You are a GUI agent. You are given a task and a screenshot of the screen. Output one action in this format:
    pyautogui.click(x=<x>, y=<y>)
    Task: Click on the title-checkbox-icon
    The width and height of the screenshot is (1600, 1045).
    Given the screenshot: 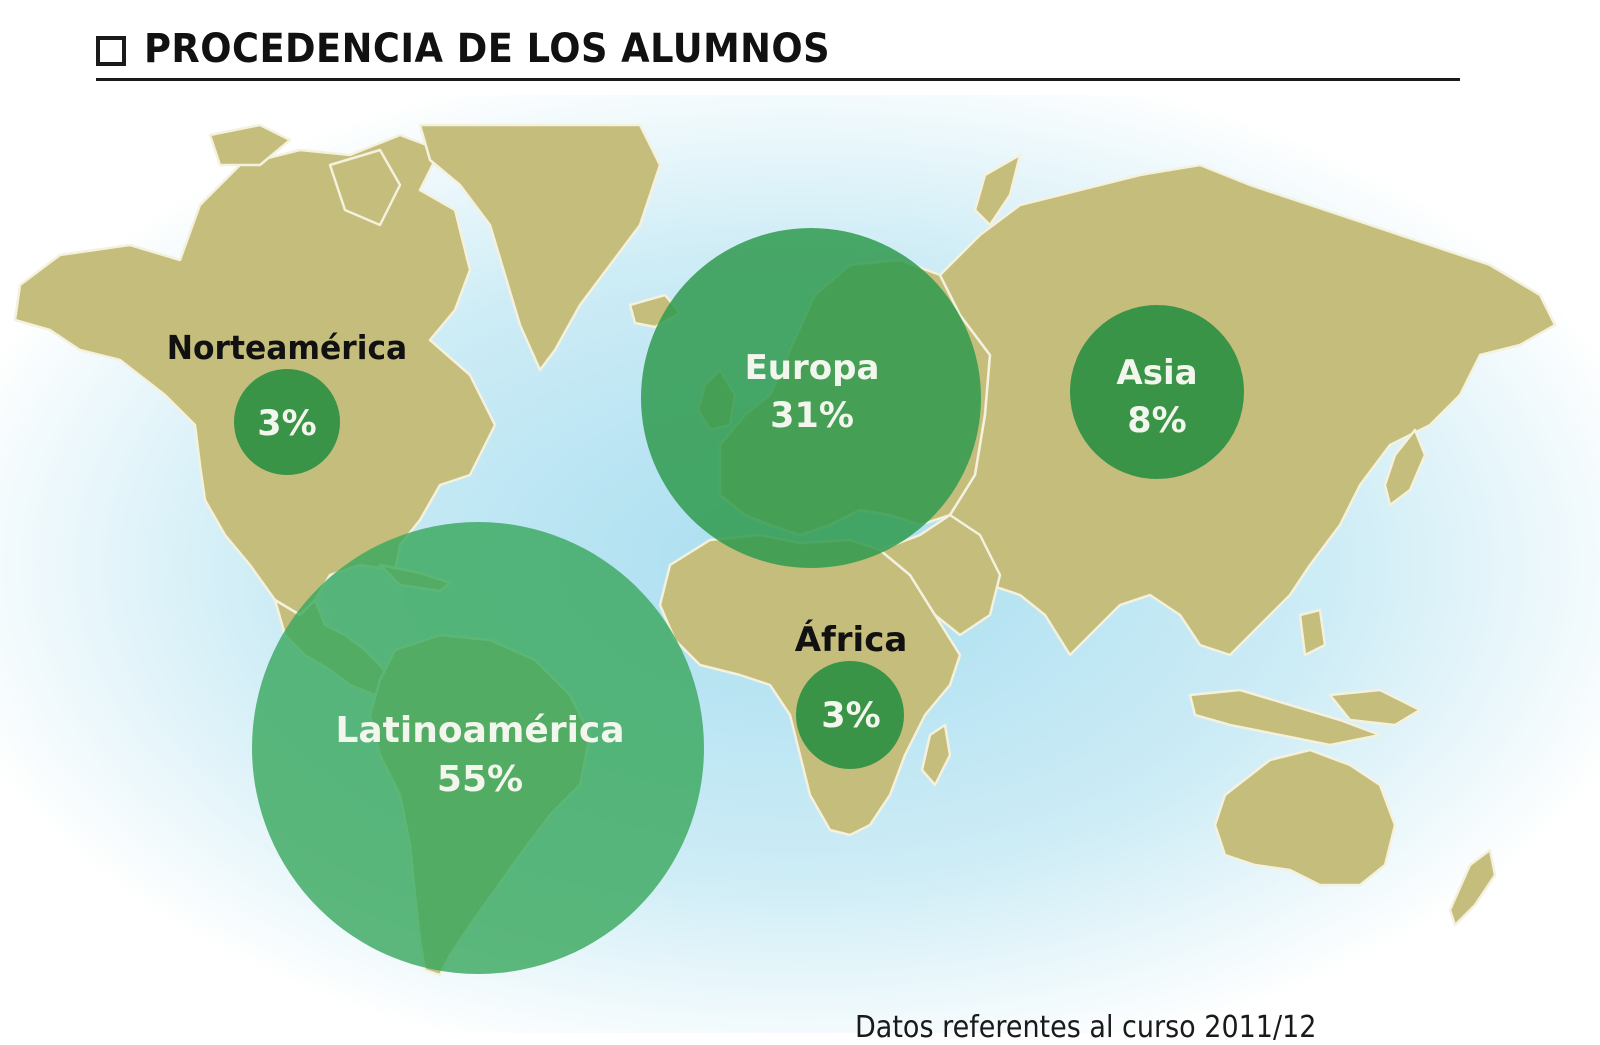 What is the action you would take?
    pyautogui.click(x=111, y=51)
    